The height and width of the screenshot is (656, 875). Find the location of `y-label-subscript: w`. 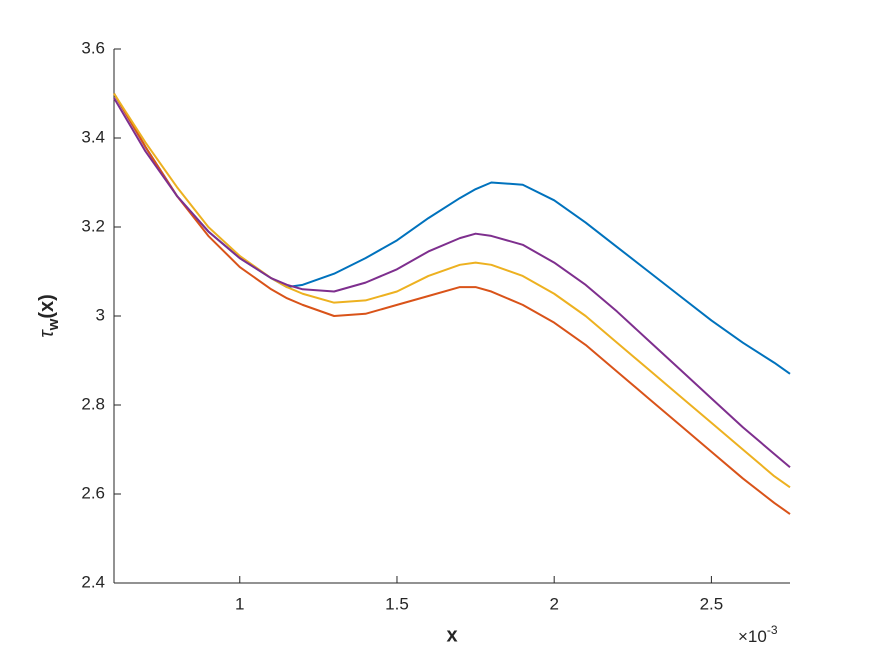

y-label-subscript: w is located at coordinates (53, 324).